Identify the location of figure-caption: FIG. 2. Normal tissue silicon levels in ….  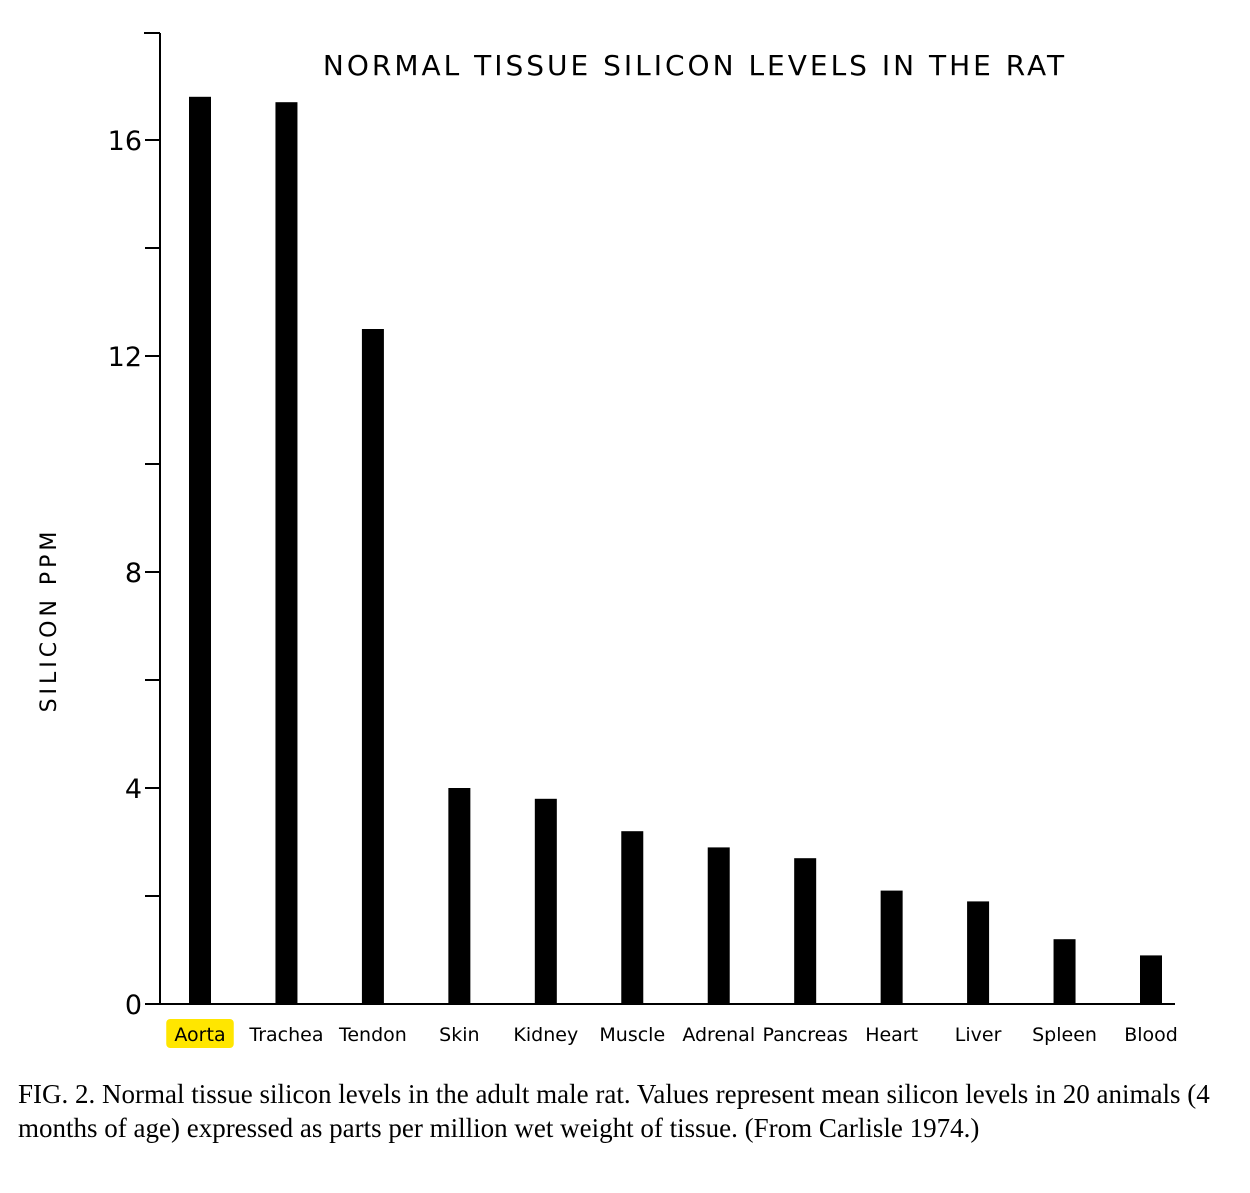
(614, 1111).